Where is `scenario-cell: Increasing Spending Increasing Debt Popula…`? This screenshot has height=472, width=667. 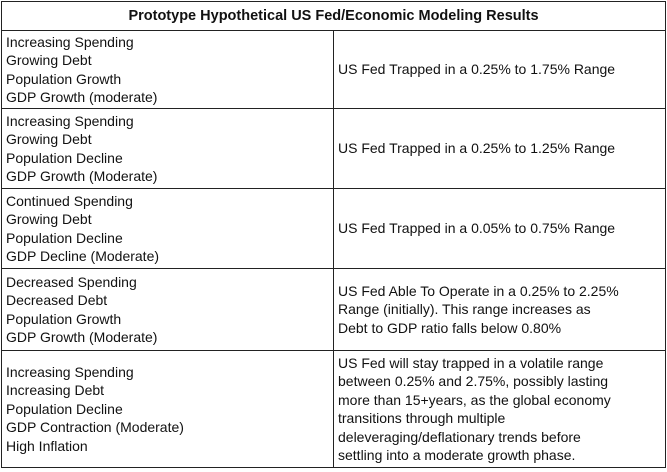
scenario-cell: Increasing Spending Increasing Debt Popula… is located at coordinates (167, 409).